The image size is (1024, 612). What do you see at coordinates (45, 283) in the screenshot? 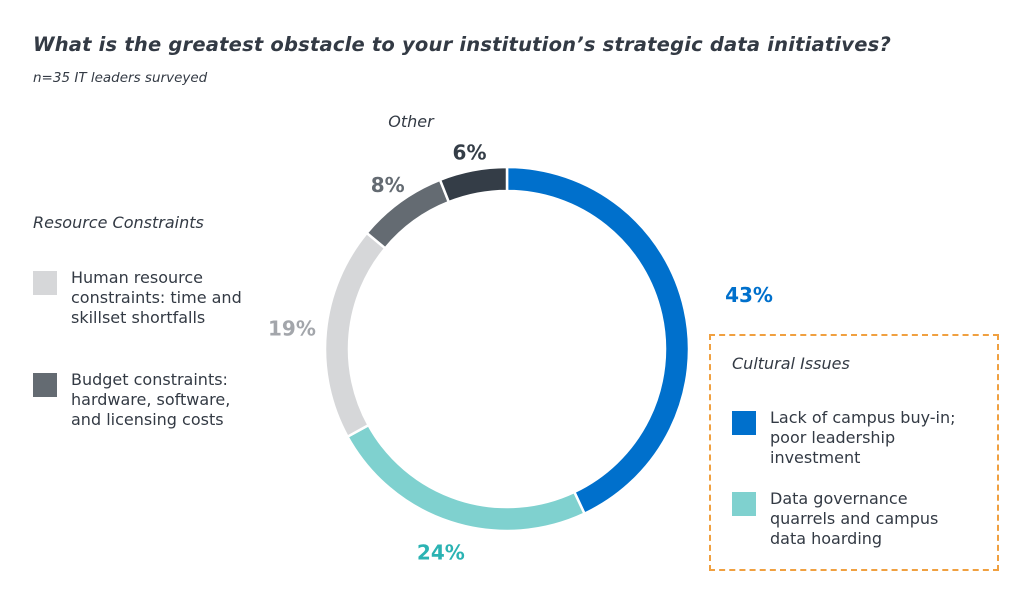
I see `legend-swatch-human-resource` at bounding box center [45, 283].